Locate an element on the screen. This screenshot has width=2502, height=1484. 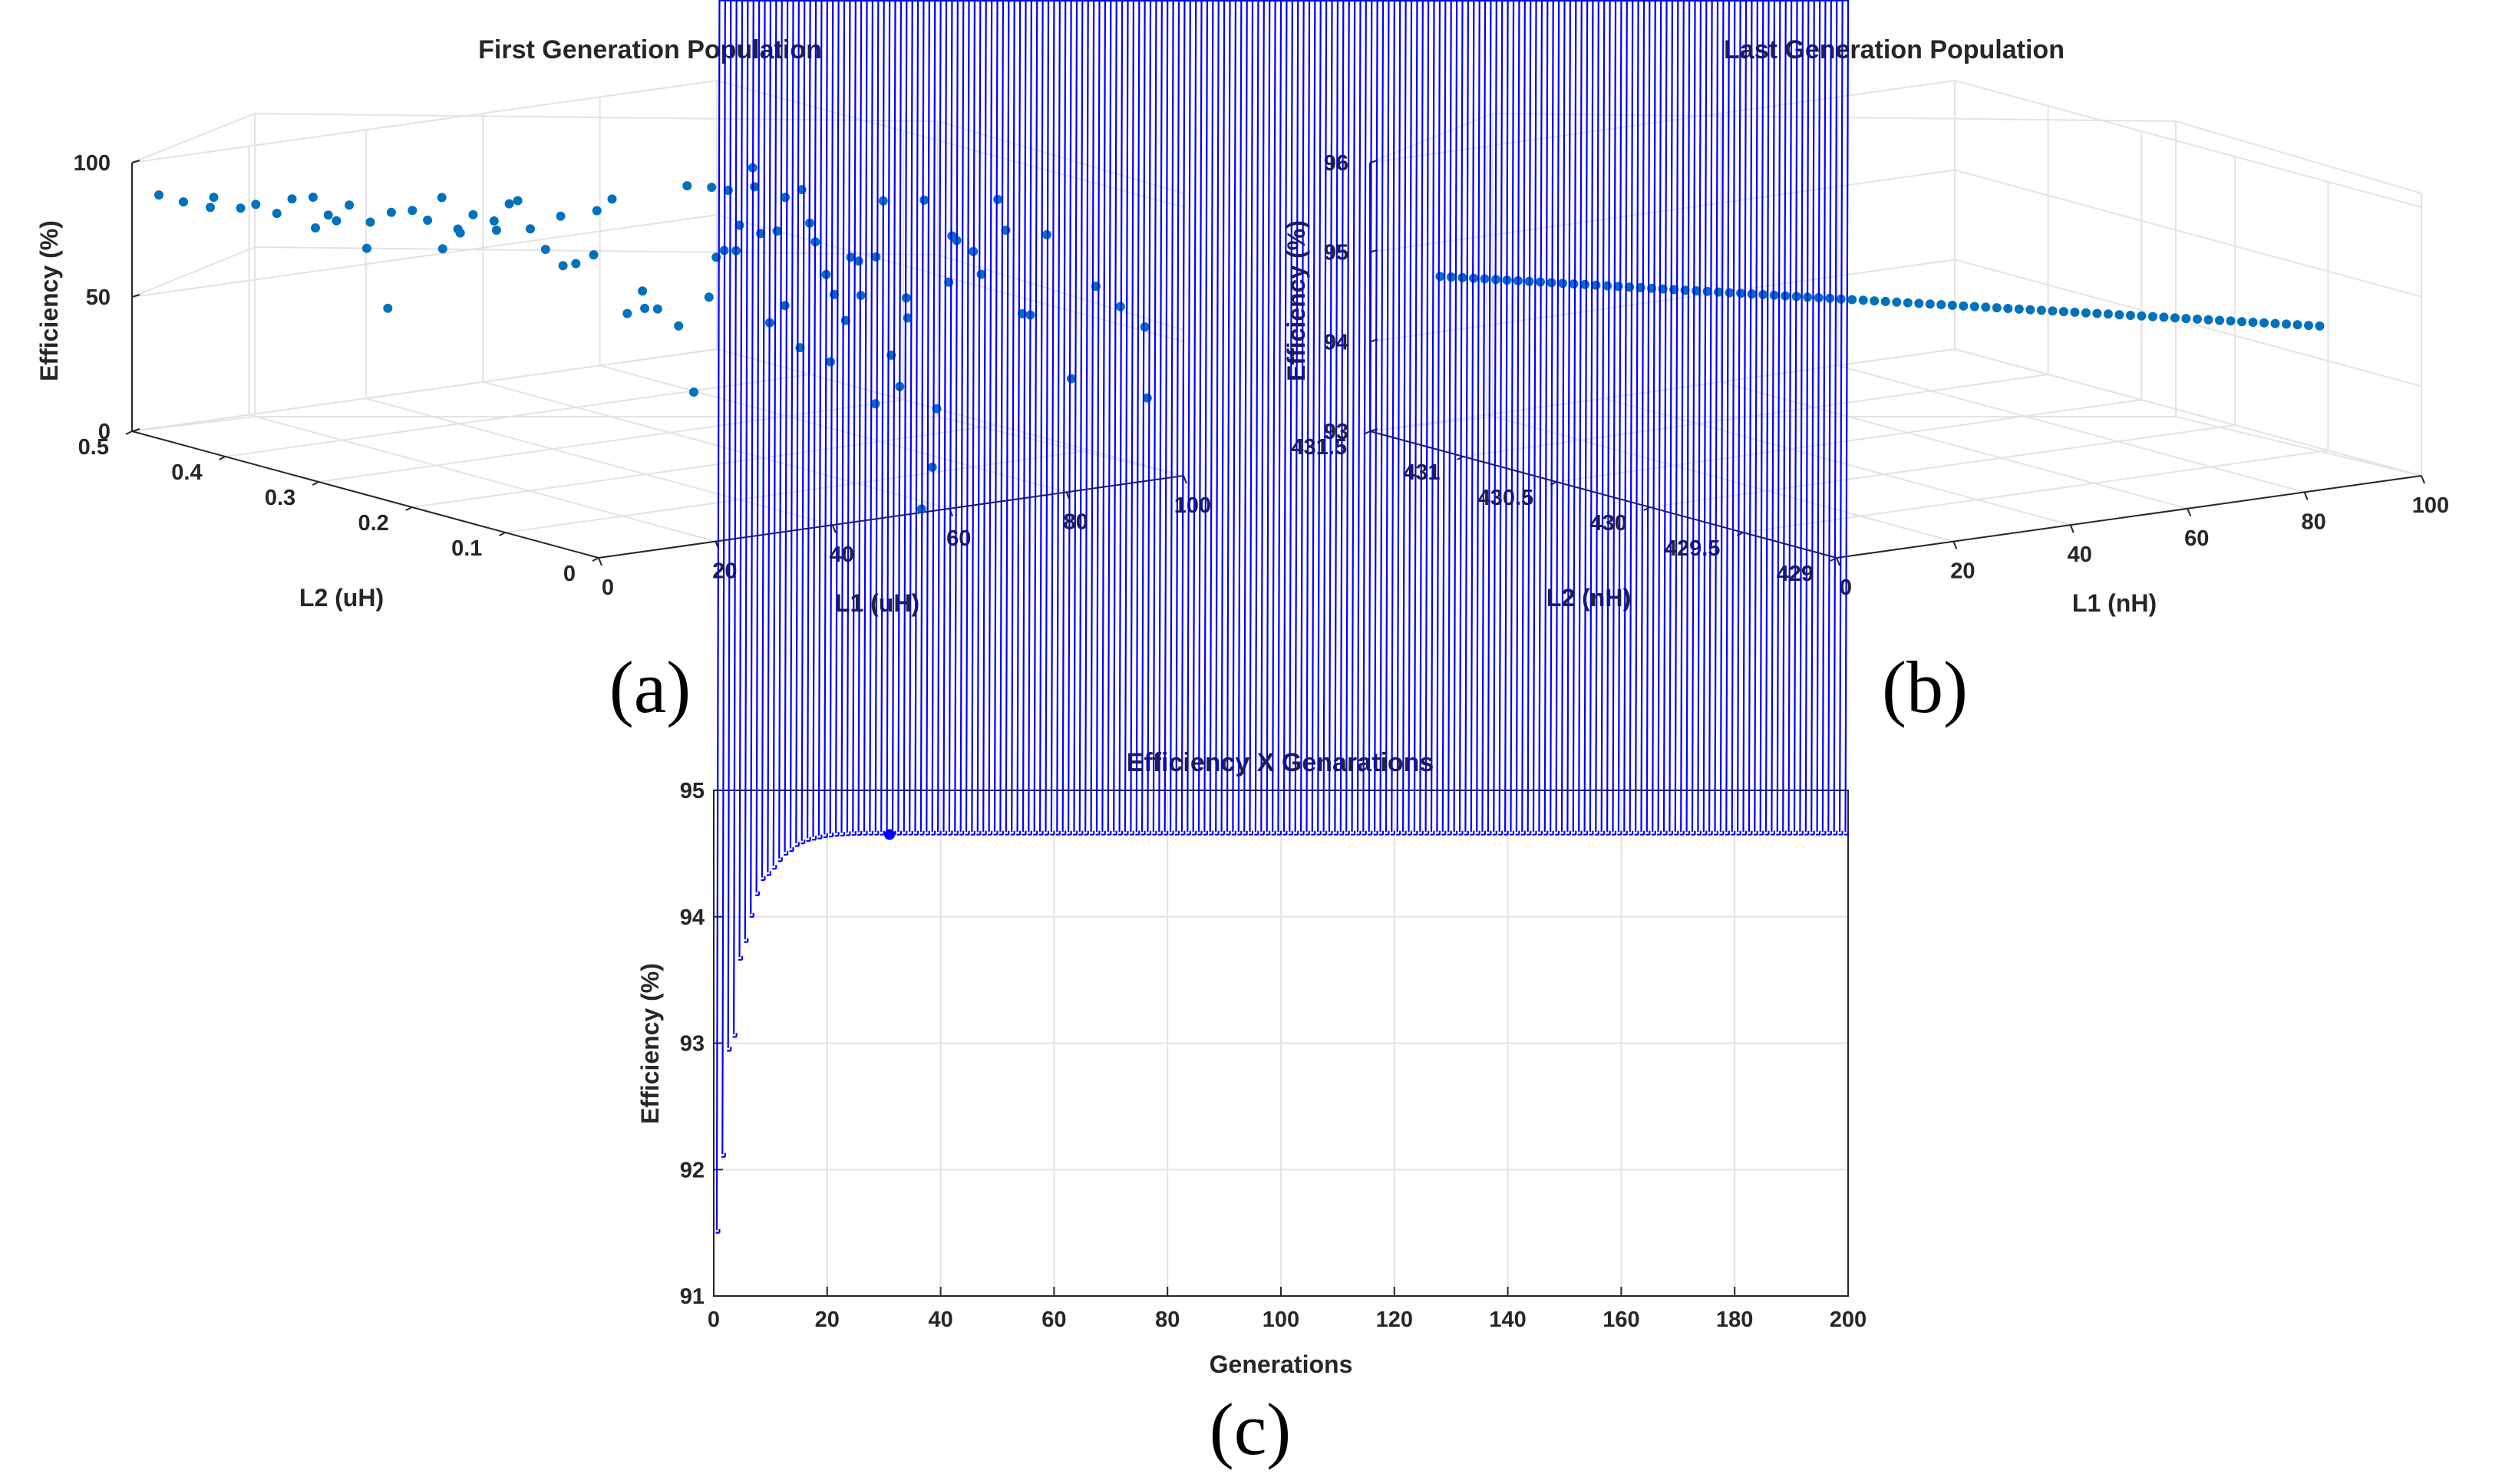
y-tick-label: 93 is located at coordinates (692, 1044).